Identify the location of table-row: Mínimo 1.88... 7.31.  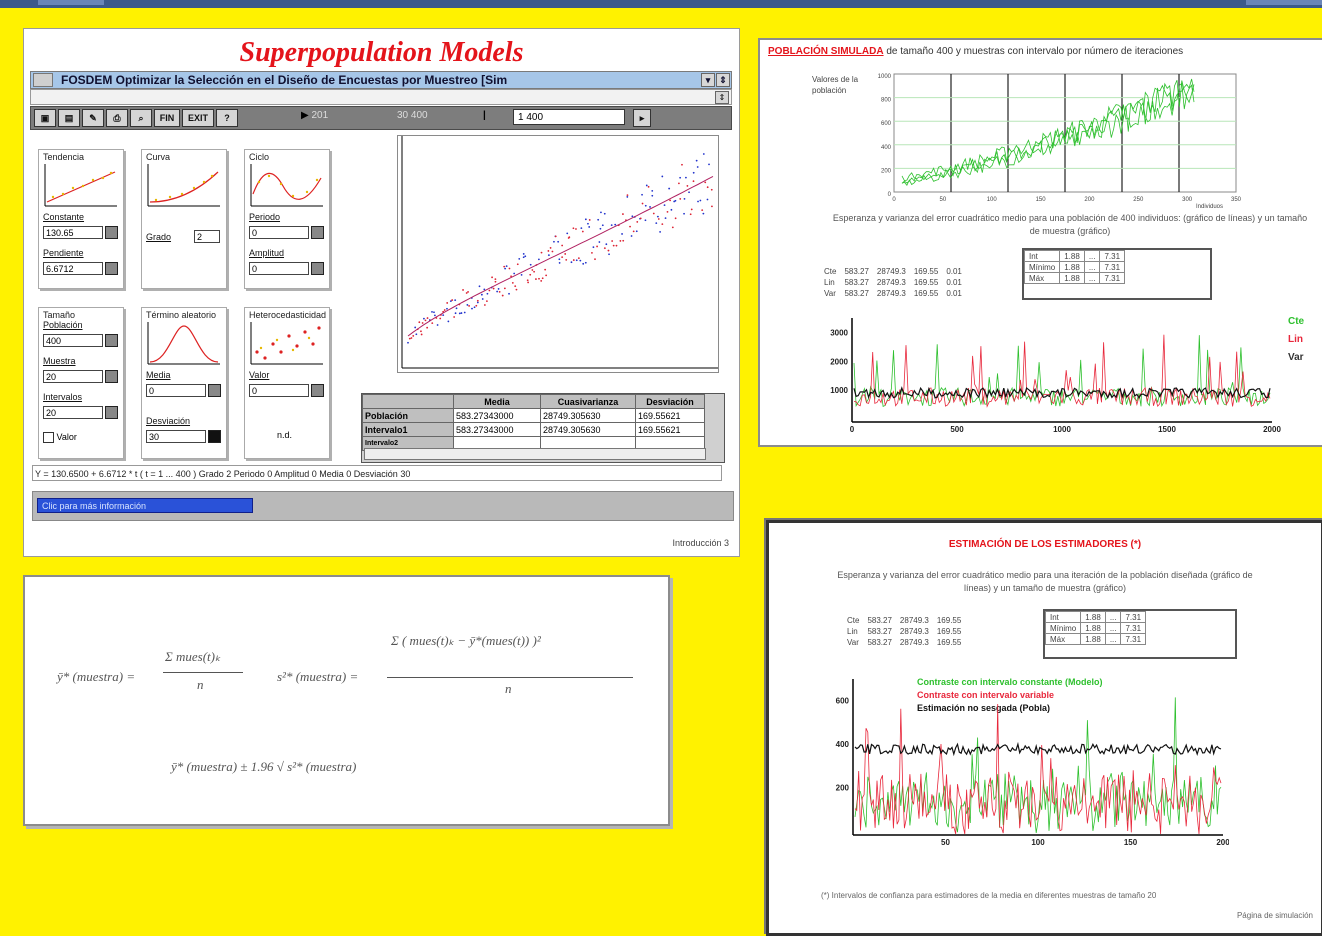
(1096, 628).